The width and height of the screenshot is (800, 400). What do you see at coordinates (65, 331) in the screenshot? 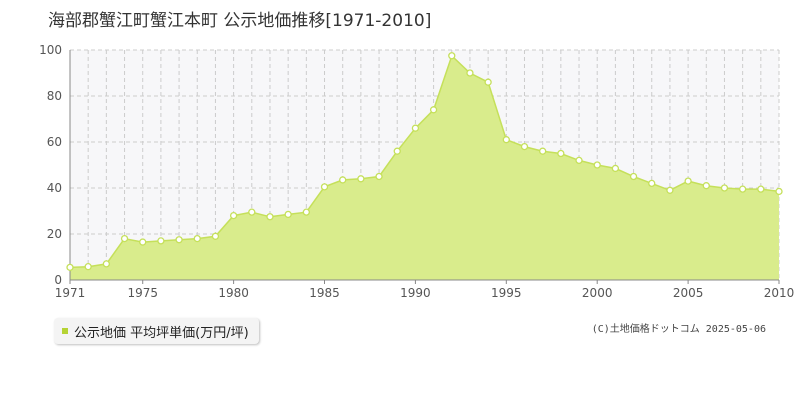
I see `legend-swatch` at bounding box center [65, 331].